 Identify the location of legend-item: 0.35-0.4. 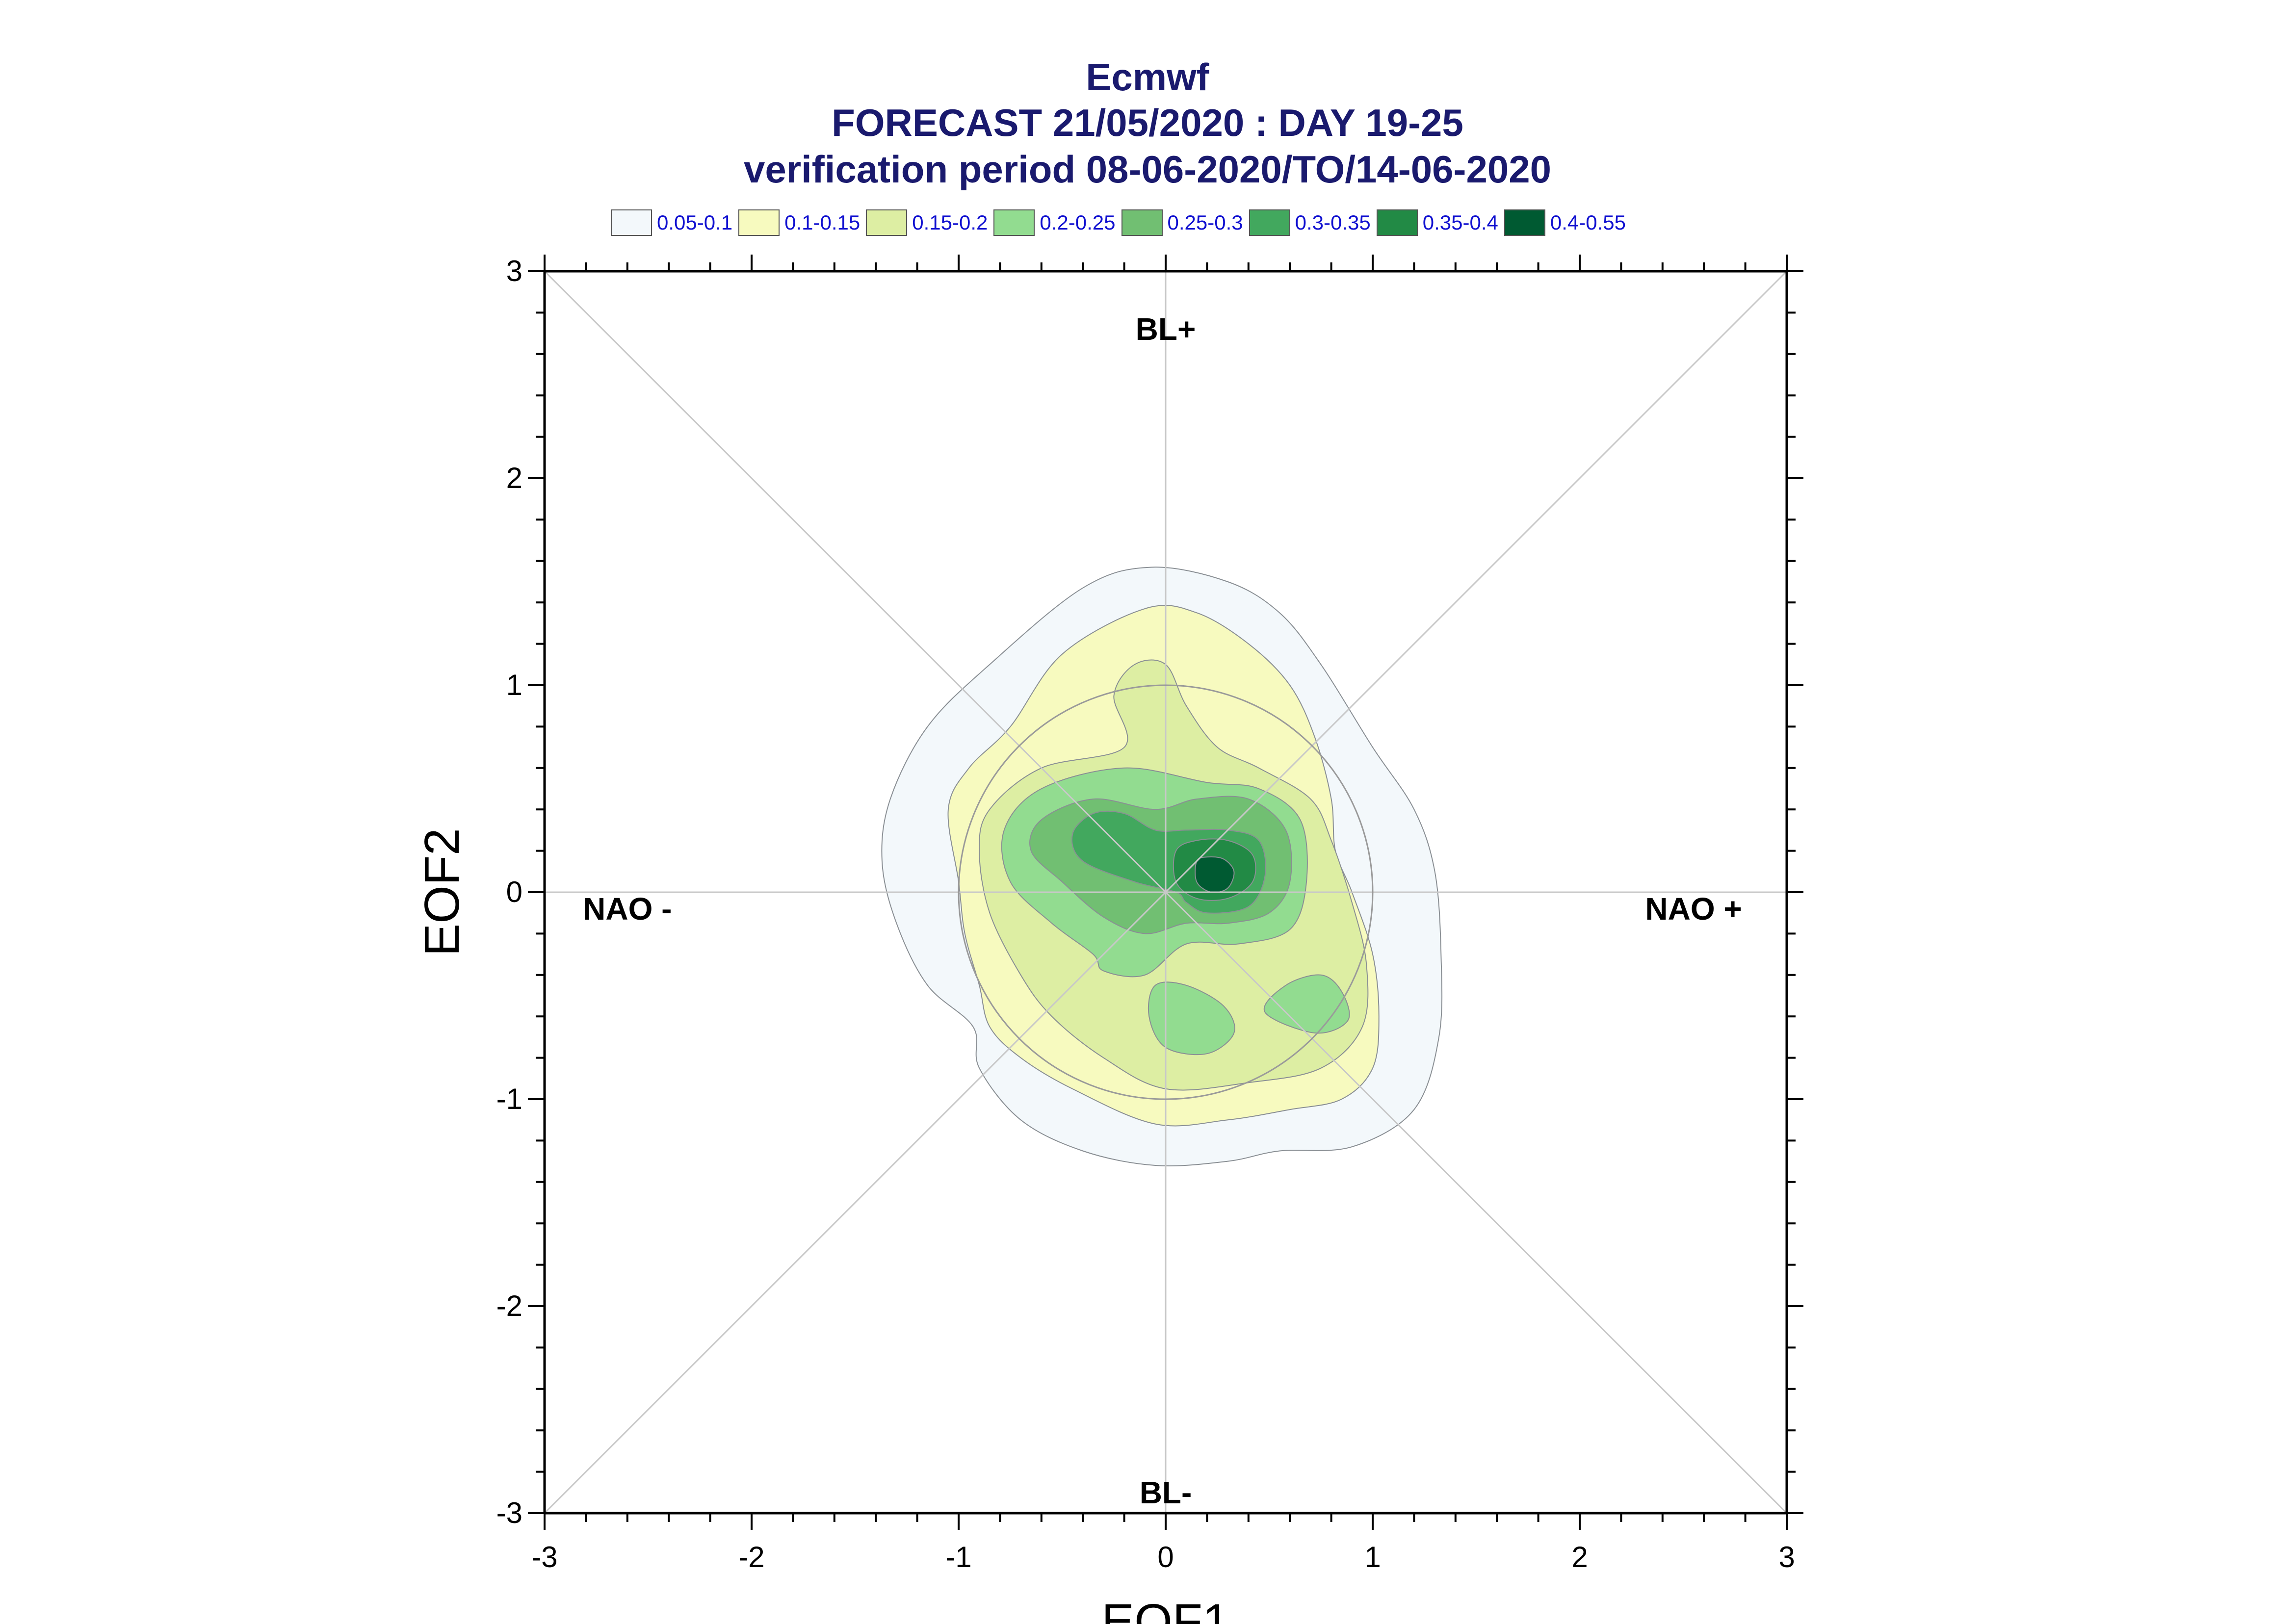
(1437, 222).